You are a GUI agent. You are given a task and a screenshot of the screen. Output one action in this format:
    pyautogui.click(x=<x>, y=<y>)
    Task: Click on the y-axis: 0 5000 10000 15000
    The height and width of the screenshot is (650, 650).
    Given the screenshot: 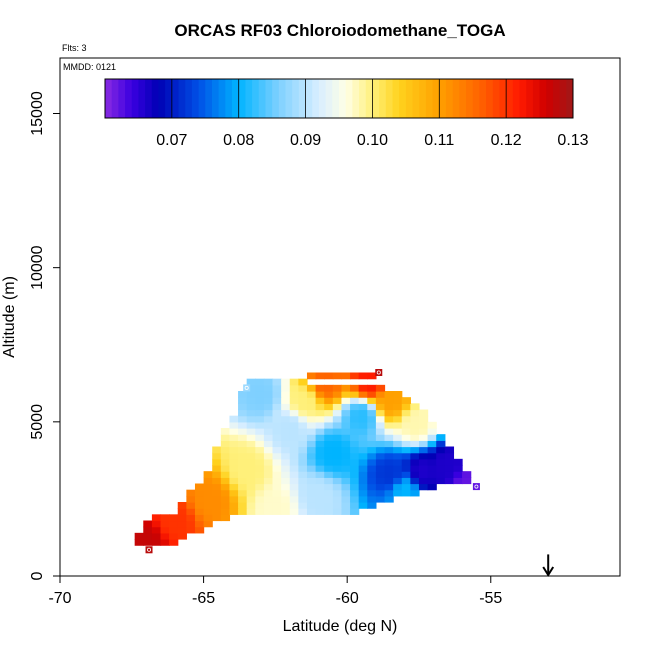 What is the action you would take?
    pyautogui.click(x=44, y=335)
    